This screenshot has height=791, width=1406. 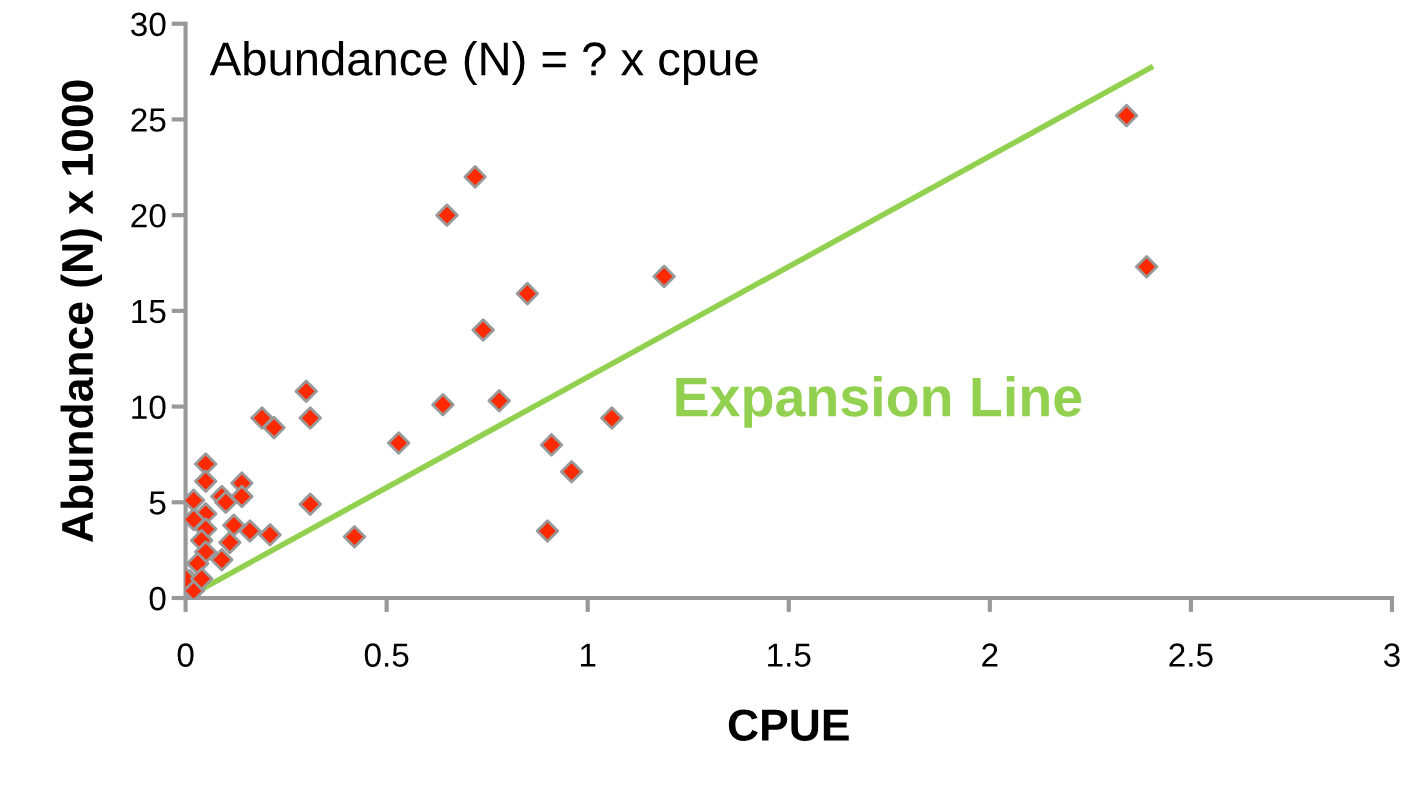 I want to click on y-tick-label: 0, so click(x=157, y=598).